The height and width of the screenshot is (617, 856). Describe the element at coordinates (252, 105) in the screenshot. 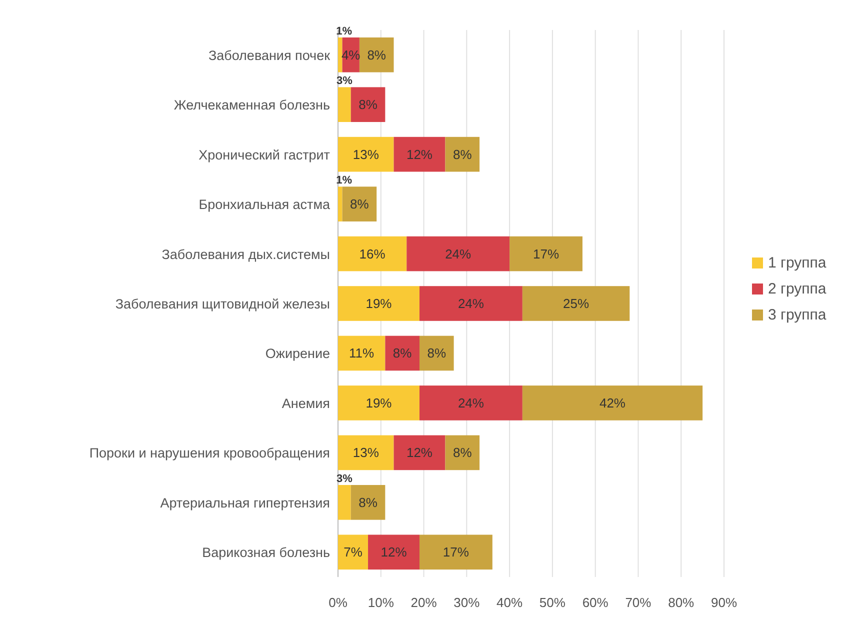

I see `y-tick-label: Желчекаменная болезнь` at that location.